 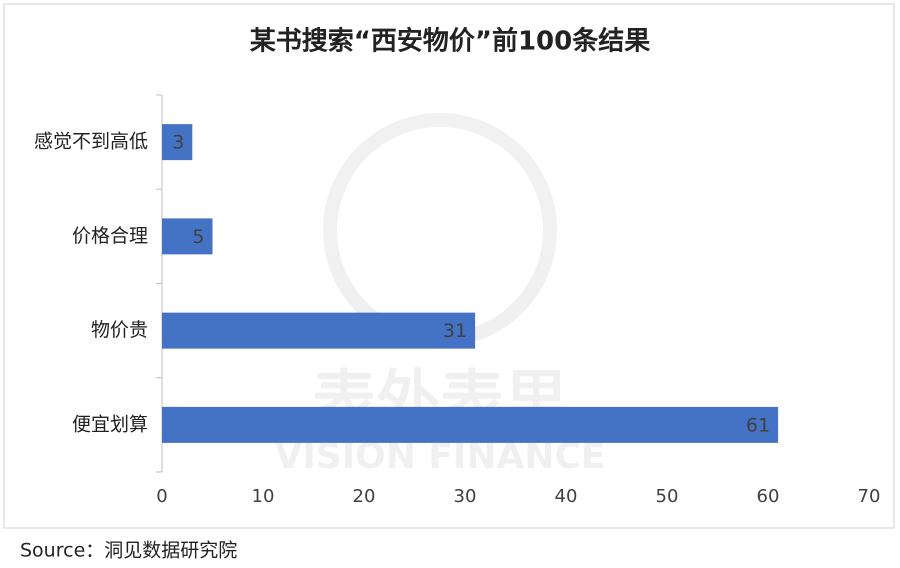 What do you see at coordinates (667, 496) in the screenshot?
I see `x-tick-label: 50` at bounding box center [667, 496].